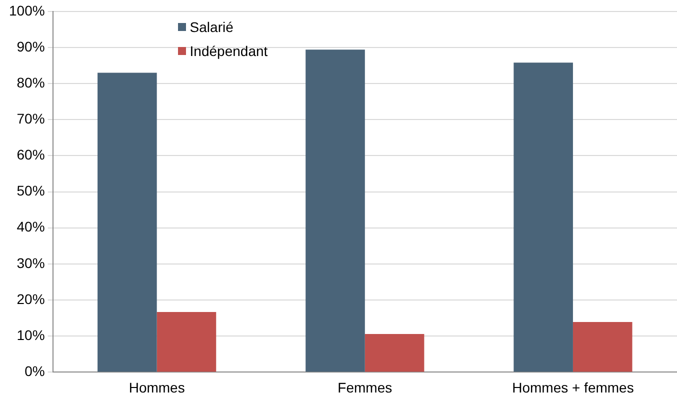 This screenshot has width=677, height=400. Describe the element at coordinates (26, 10) in the screenshot. I see `y-tick-label: 100%` at that location.